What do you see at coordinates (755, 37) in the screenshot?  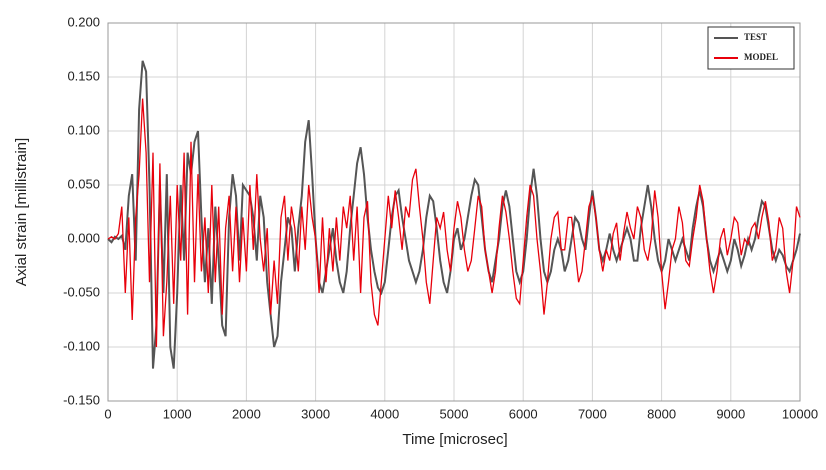 I see `legend-label: TEST` at bounding box center [755, 37].